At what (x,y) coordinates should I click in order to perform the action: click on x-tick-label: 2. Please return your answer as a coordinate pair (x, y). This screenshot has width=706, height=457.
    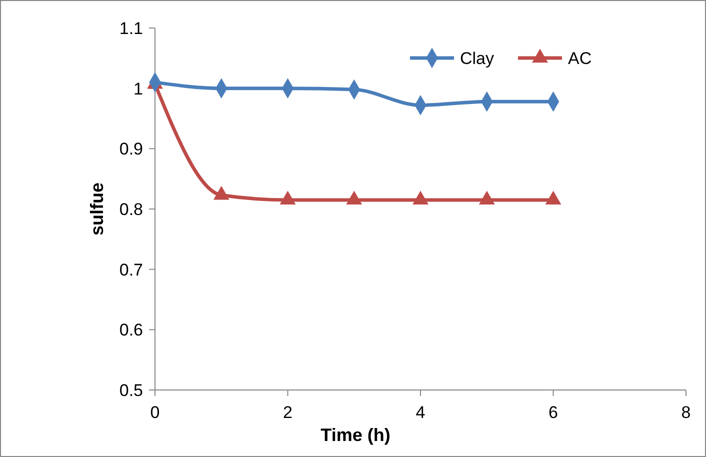
    Looking at the image, I should click on (287, 412).